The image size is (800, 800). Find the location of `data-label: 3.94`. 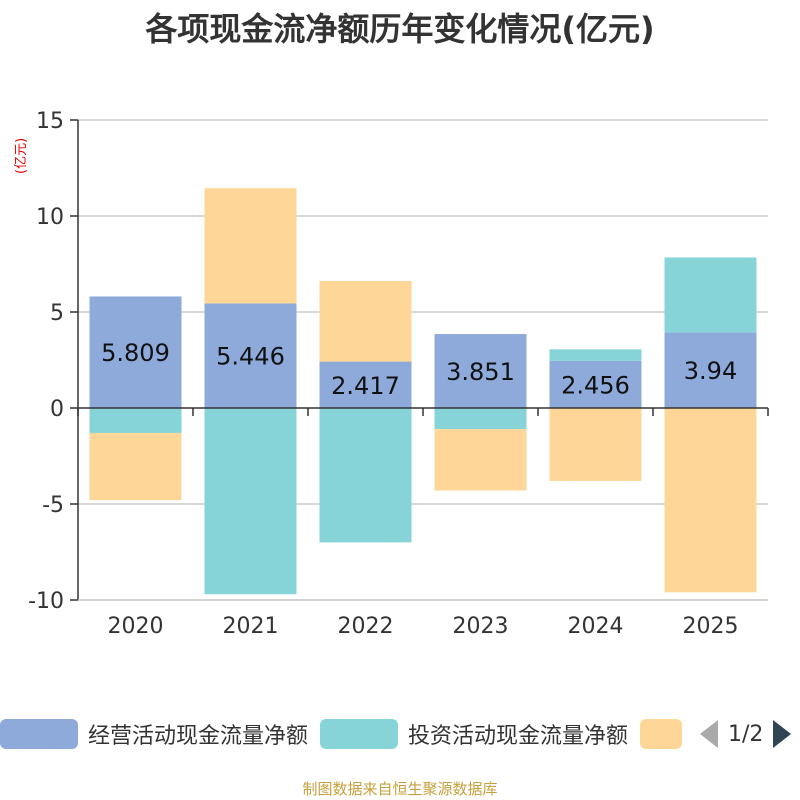

data-label: 3.94 is located at coordinates (710, 371).